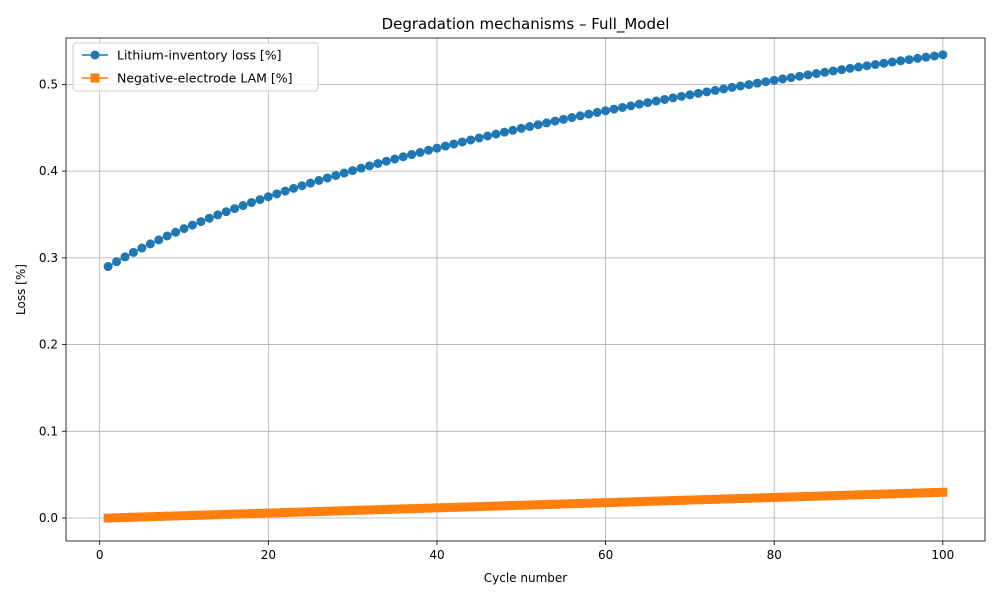 The width and height of the screenshot is (1000, 600). I want to click on y-tick-label: 0.1, so click(48, 431).